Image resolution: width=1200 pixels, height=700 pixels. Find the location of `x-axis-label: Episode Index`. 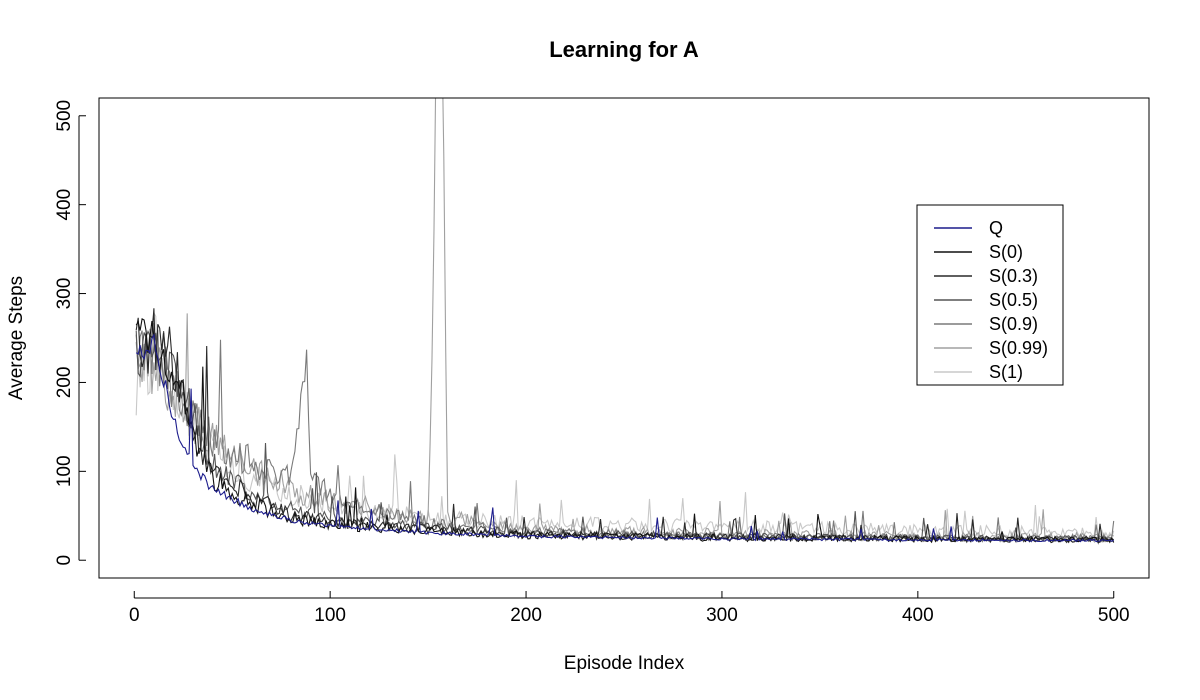

x-axis-label: Episode Index is located at coordinates (624, 663).